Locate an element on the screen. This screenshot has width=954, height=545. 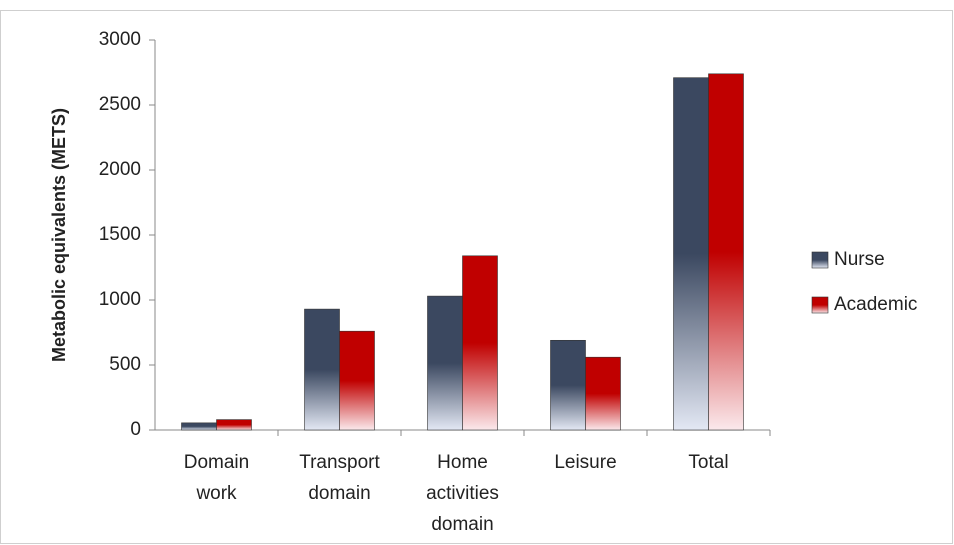
y-tick-label: 1500 is located at coordinates (120, 234).